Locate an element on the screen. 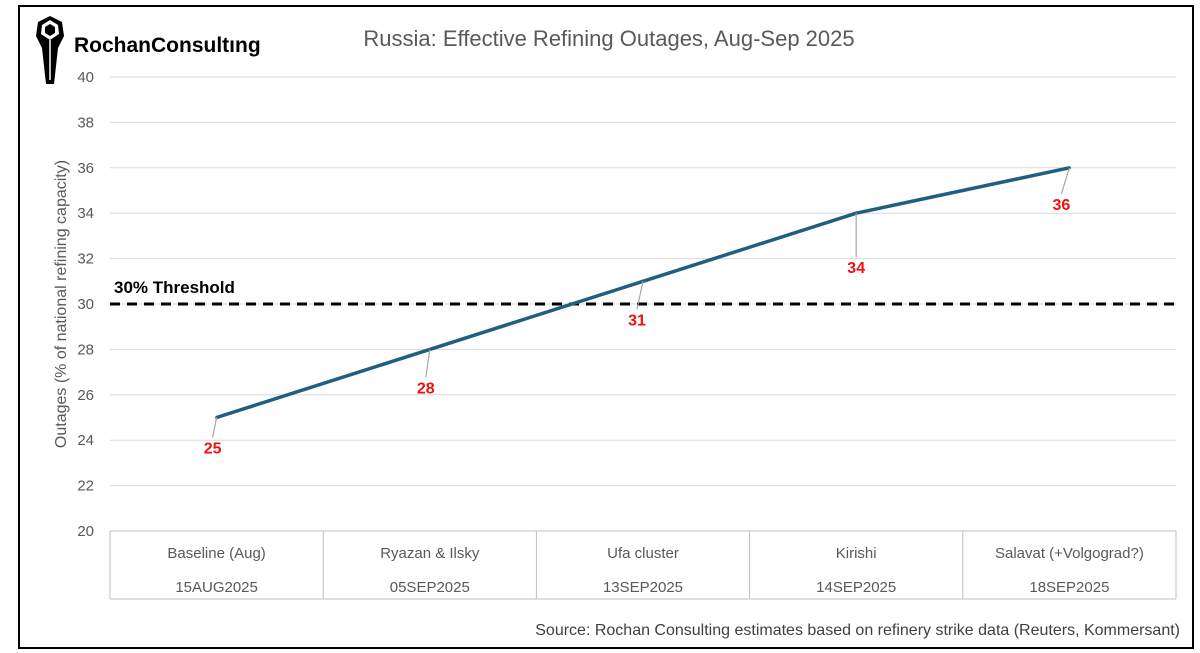 The height and width of the screenshot is (653, 1200). x-date-label: 05SEP2025 is located at coordinates (430, 587).